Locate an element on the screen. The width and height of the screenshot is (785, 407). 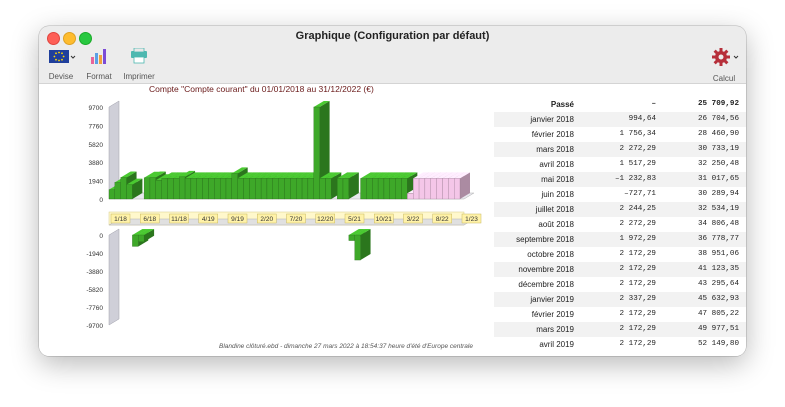
devise-button: Devise is located at coordinates (61, 64).